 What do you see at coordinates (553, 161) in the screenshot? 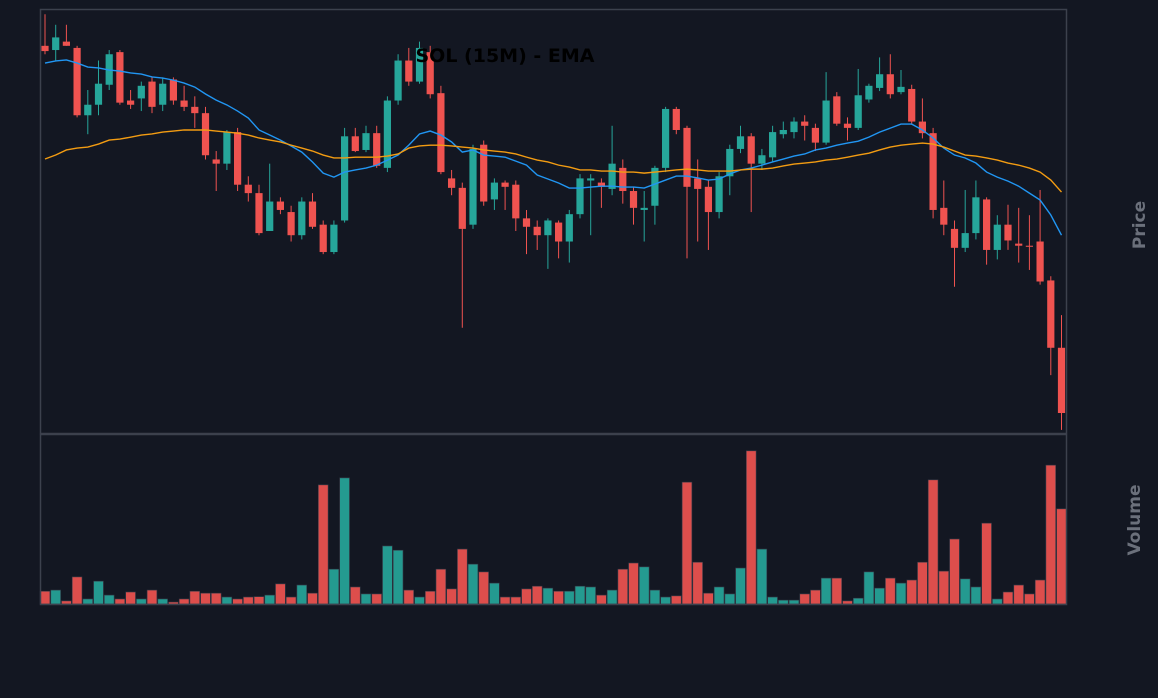
I see `ema-line` at bounding box center [553, 161].